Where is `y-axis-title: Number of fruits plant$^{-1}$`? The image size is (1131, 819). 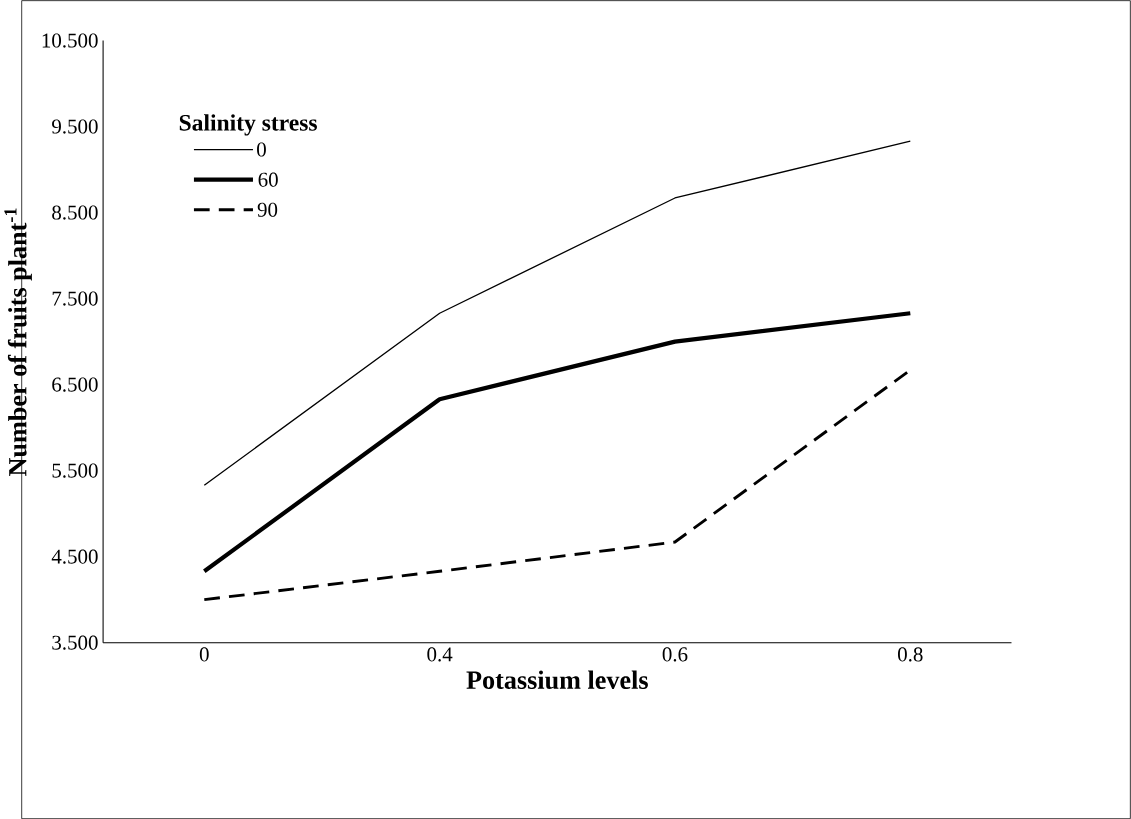 y-axis-title: Number of fruits plant$^{-1}$ is located at coordinates (18, 342).